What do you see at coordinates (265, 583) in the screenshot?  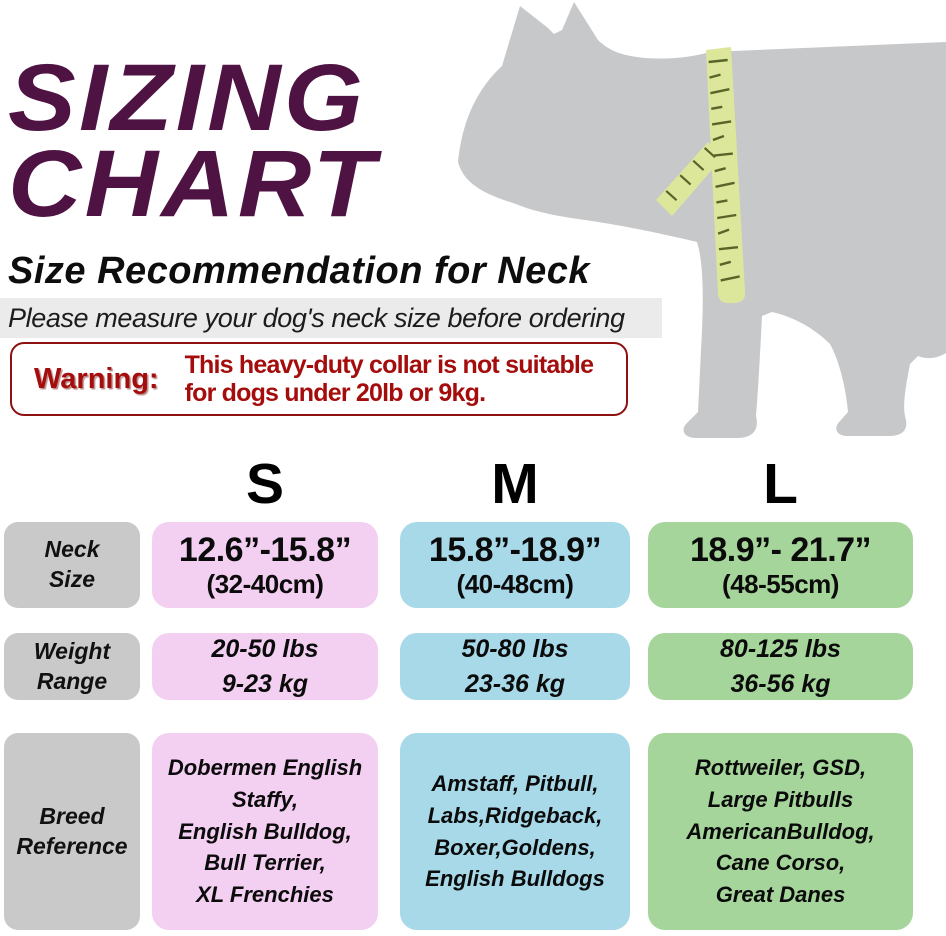 I see `neck-size-cm-s: (32-40cm)` at bounding box center [265, 583].